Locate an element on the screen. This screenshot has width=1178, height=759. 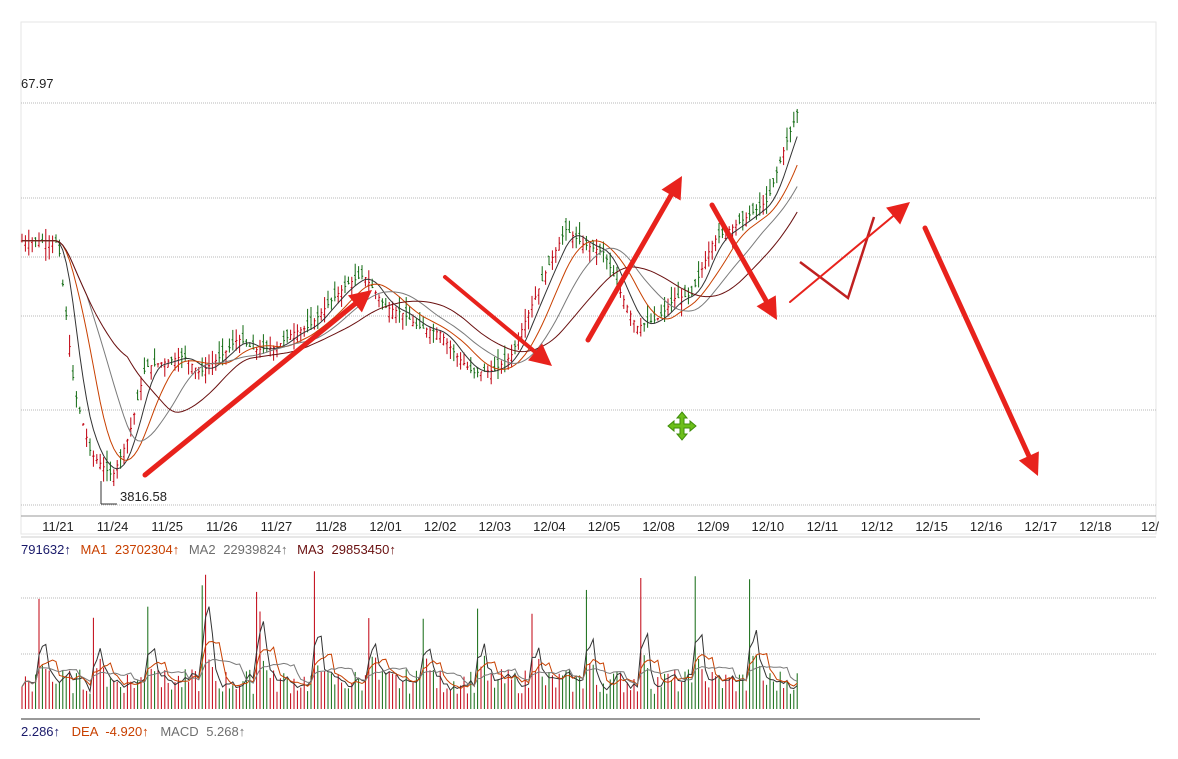
x-axis-label: 12/10 is located at coordinates (768, 526).